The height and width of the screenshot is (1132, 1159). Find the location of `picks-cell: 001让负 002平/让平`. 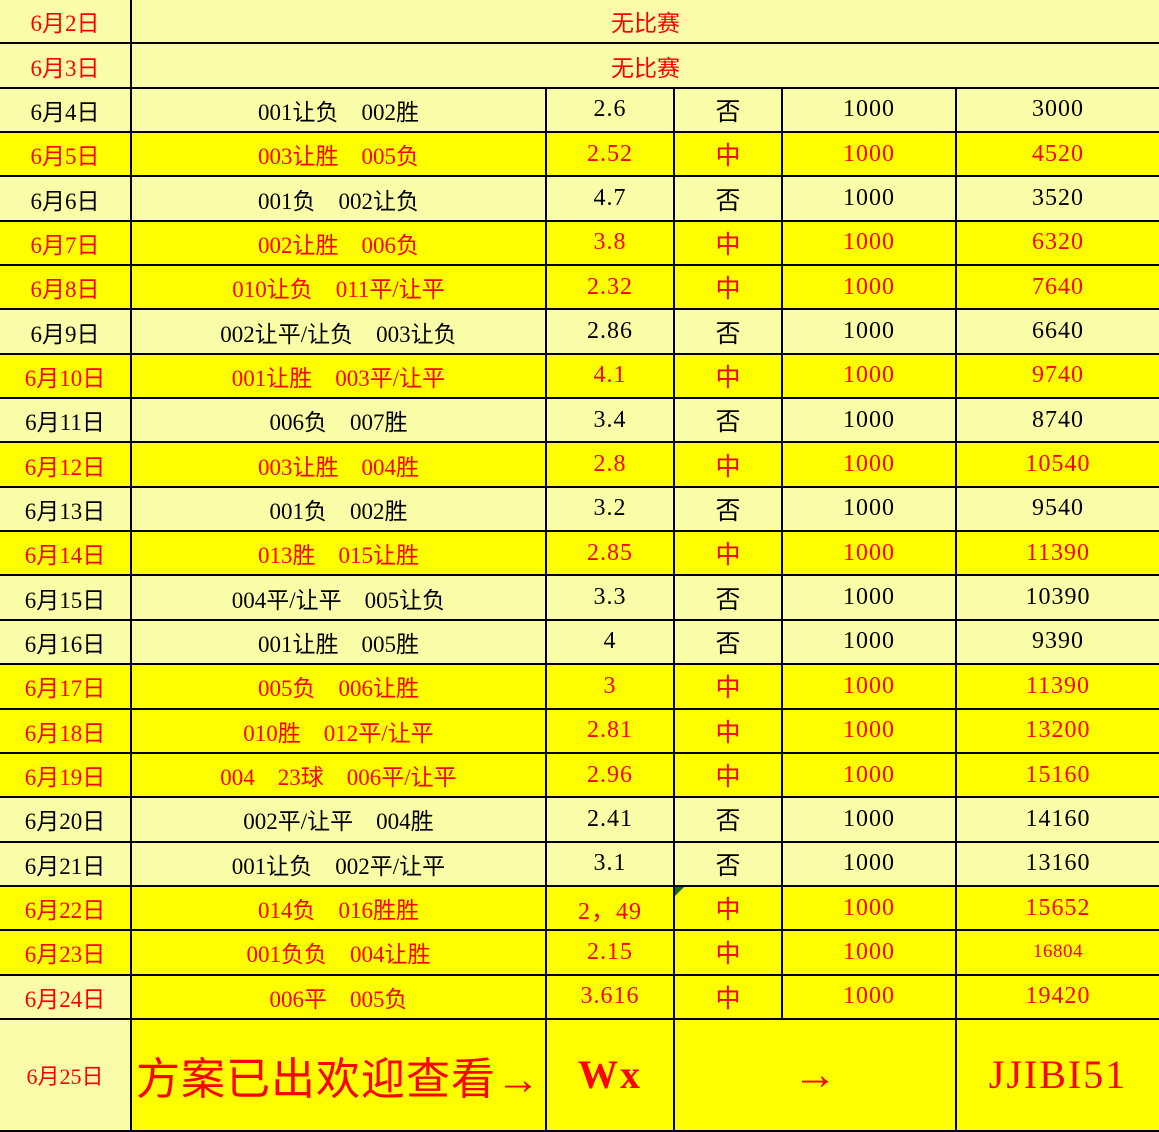

picks-cell: 001让负 002平/让平 is located at coordinates (339, 864).